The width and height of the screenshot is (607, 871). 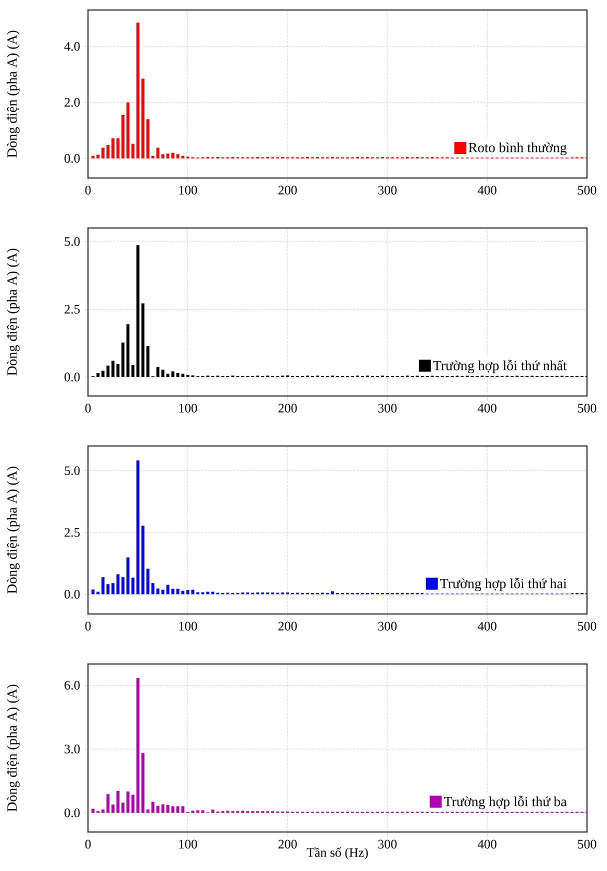 What do you see at coordinates (517, 149) in the screenshot?
I see `legend-label: Roto bình thường` at bounding box center [517, 149].